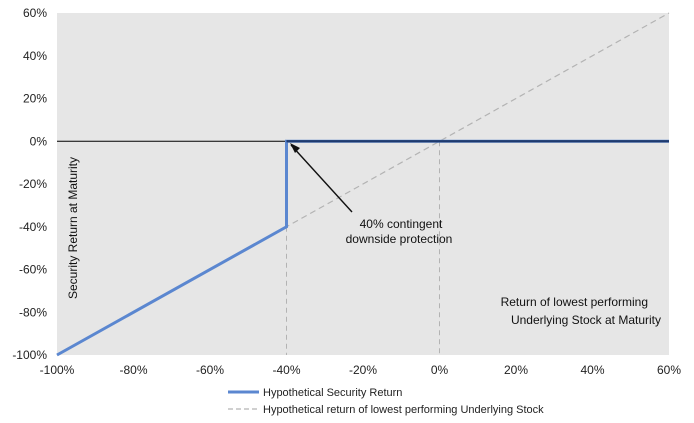 The width and height of the screenshot is (694, 423). What do you see at coordinates (133, 370) in the screenshot?
I see `x-tick-label: -80%` at bounding box center [133, 370].